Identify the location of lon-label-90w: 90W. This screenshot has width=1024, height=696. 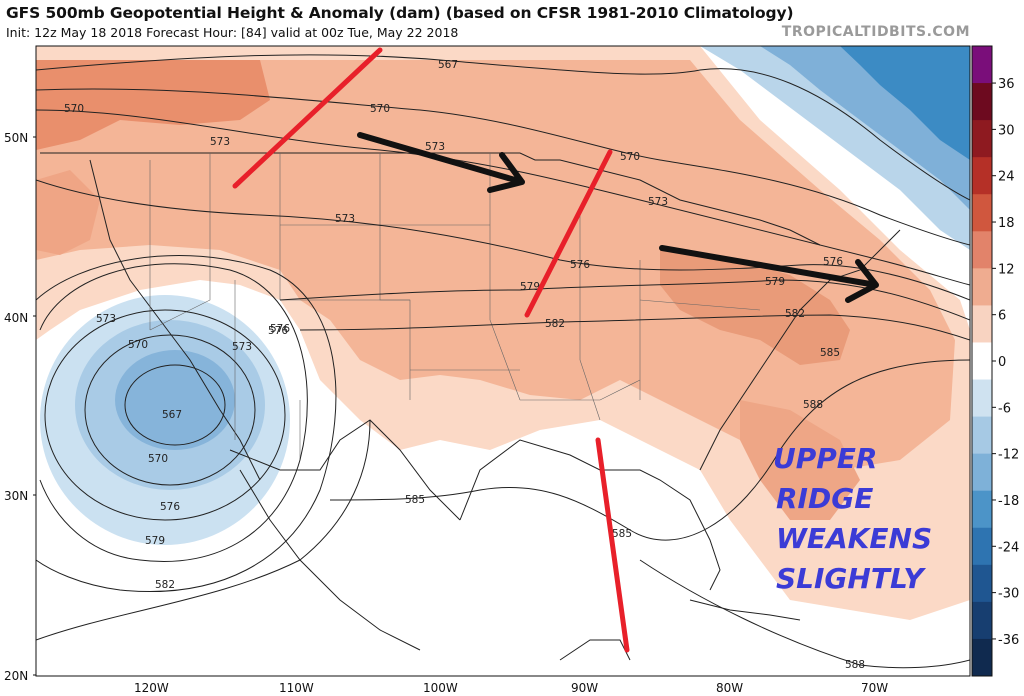
(584, 688).